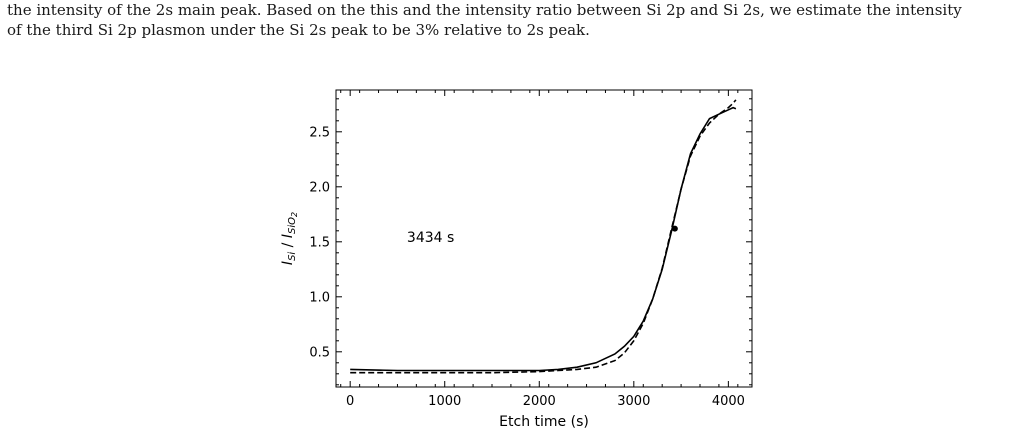 The width and height of the screenshot is (1027, 439). What do you see at coordinates (292, 225) in the screenshot?
I see `y-axis-label-sub2: SiO` at bounding box center [292, 225].